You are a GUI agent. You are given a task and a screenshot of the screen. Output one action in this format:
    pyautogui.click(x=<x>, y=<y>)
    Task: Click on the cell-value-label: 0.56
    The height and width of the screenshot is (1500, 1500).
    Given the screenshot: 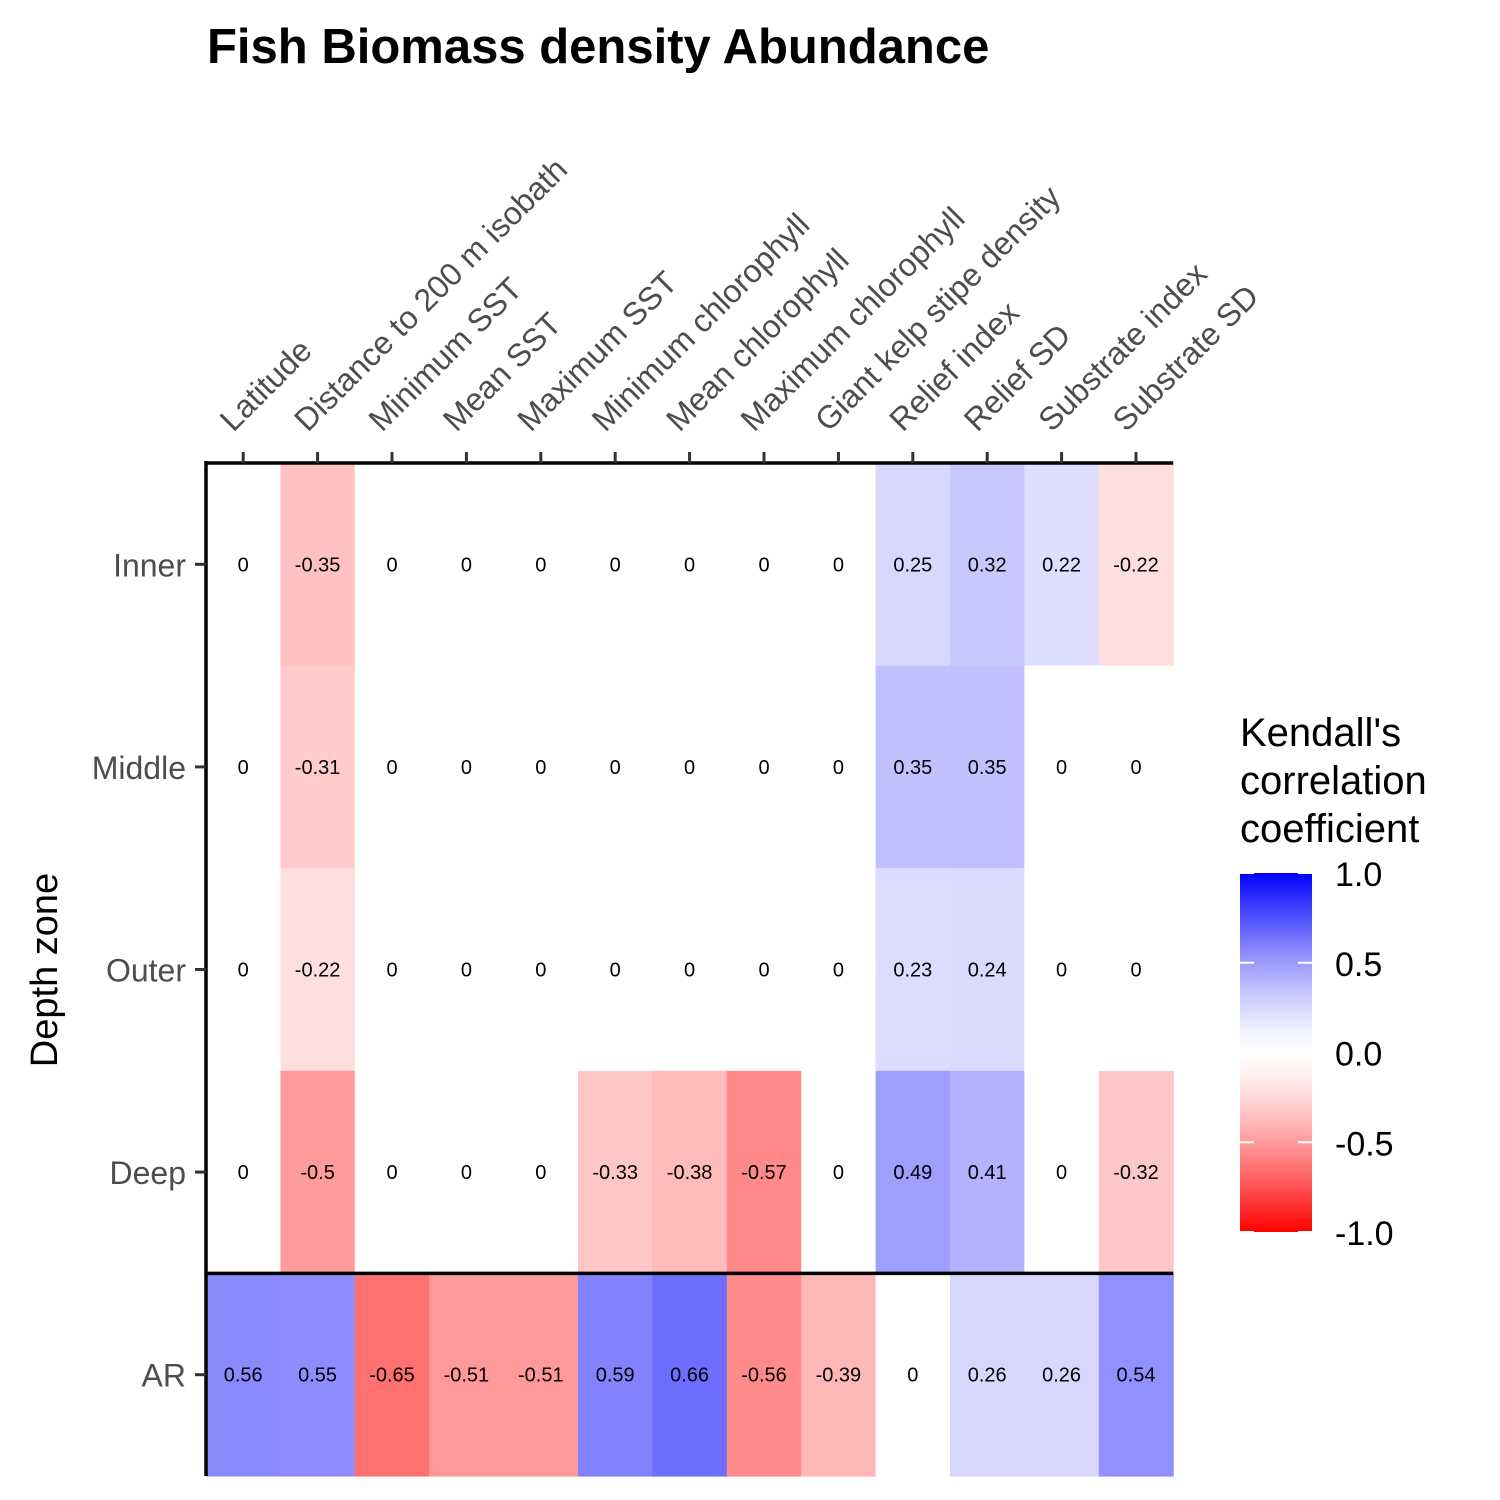 What is the action you would take?
    pyautogui.click(x=243, y=1376)
    